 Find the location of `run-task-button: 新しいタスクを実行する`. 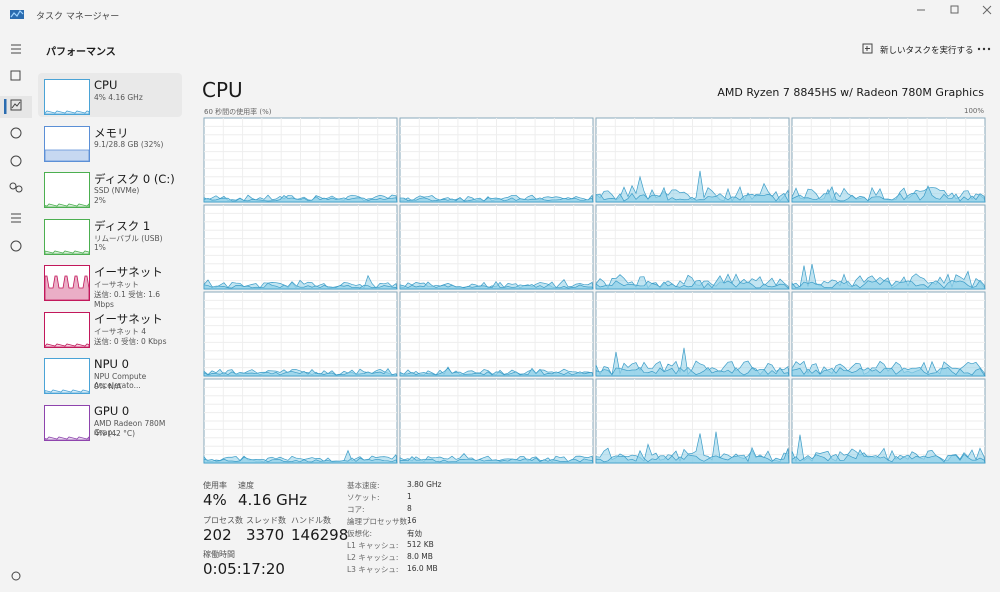

run-task-button: 新しいタスクを実行する is located at coordinates (927, 51).